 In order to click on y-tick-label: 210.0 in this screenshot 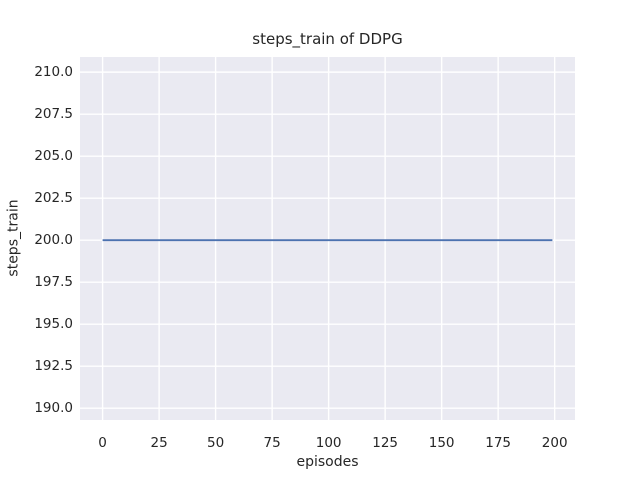, I will do `click(53, 72)`.